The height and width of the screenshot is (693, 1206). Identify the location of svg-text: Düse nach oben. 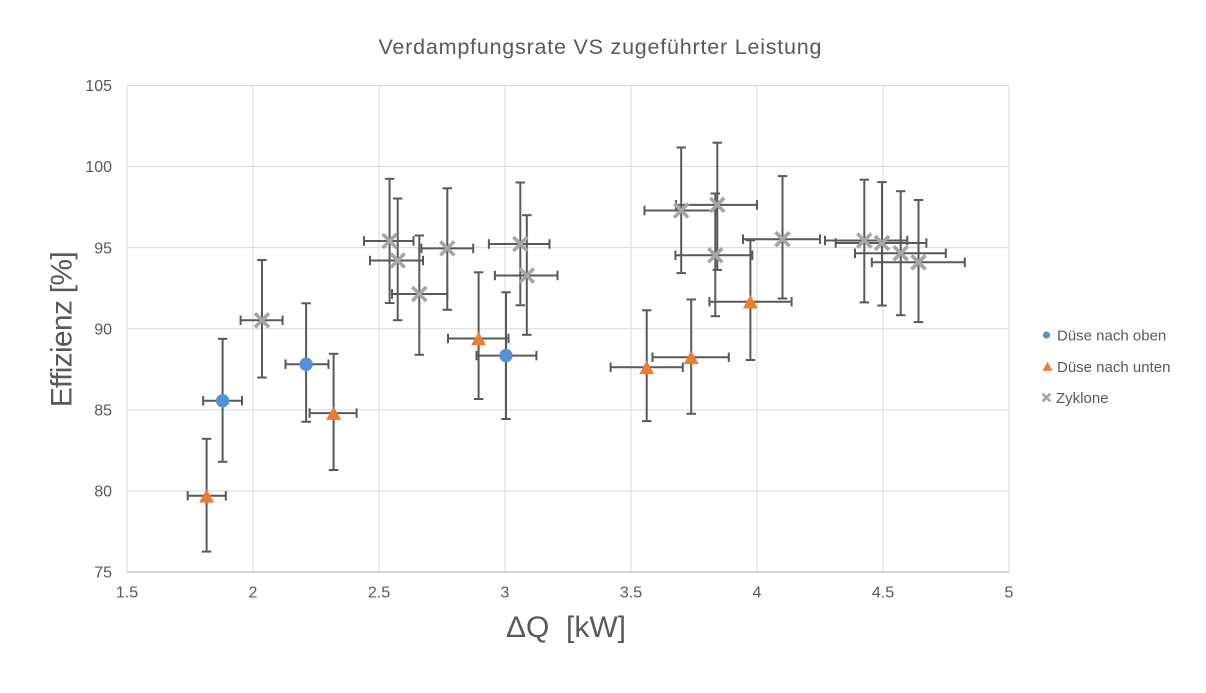
(1111, 335).